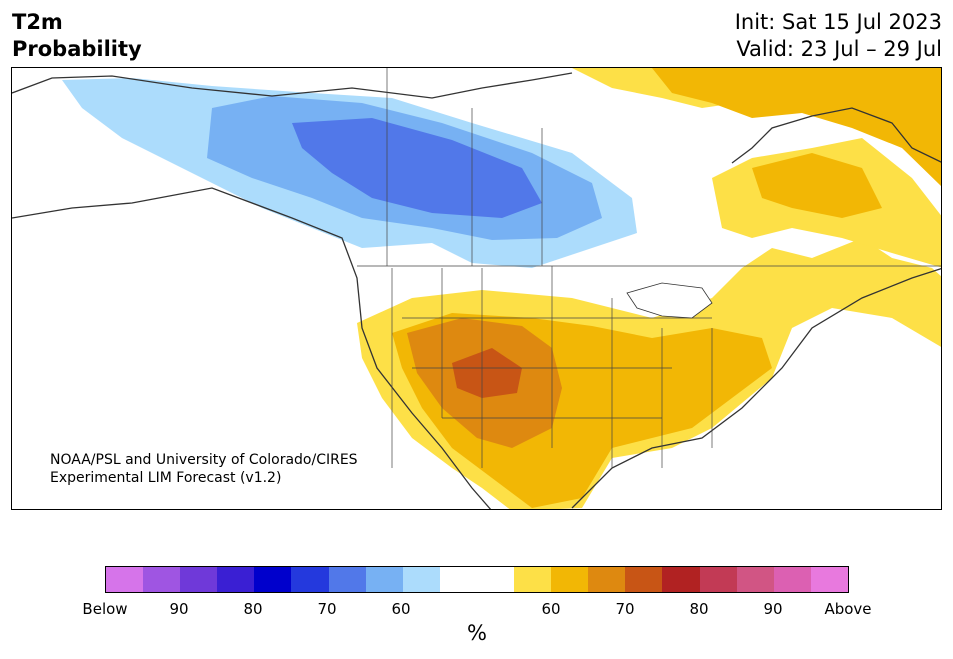  I want to click on map-title: T2m Probability, so click(77, 36).